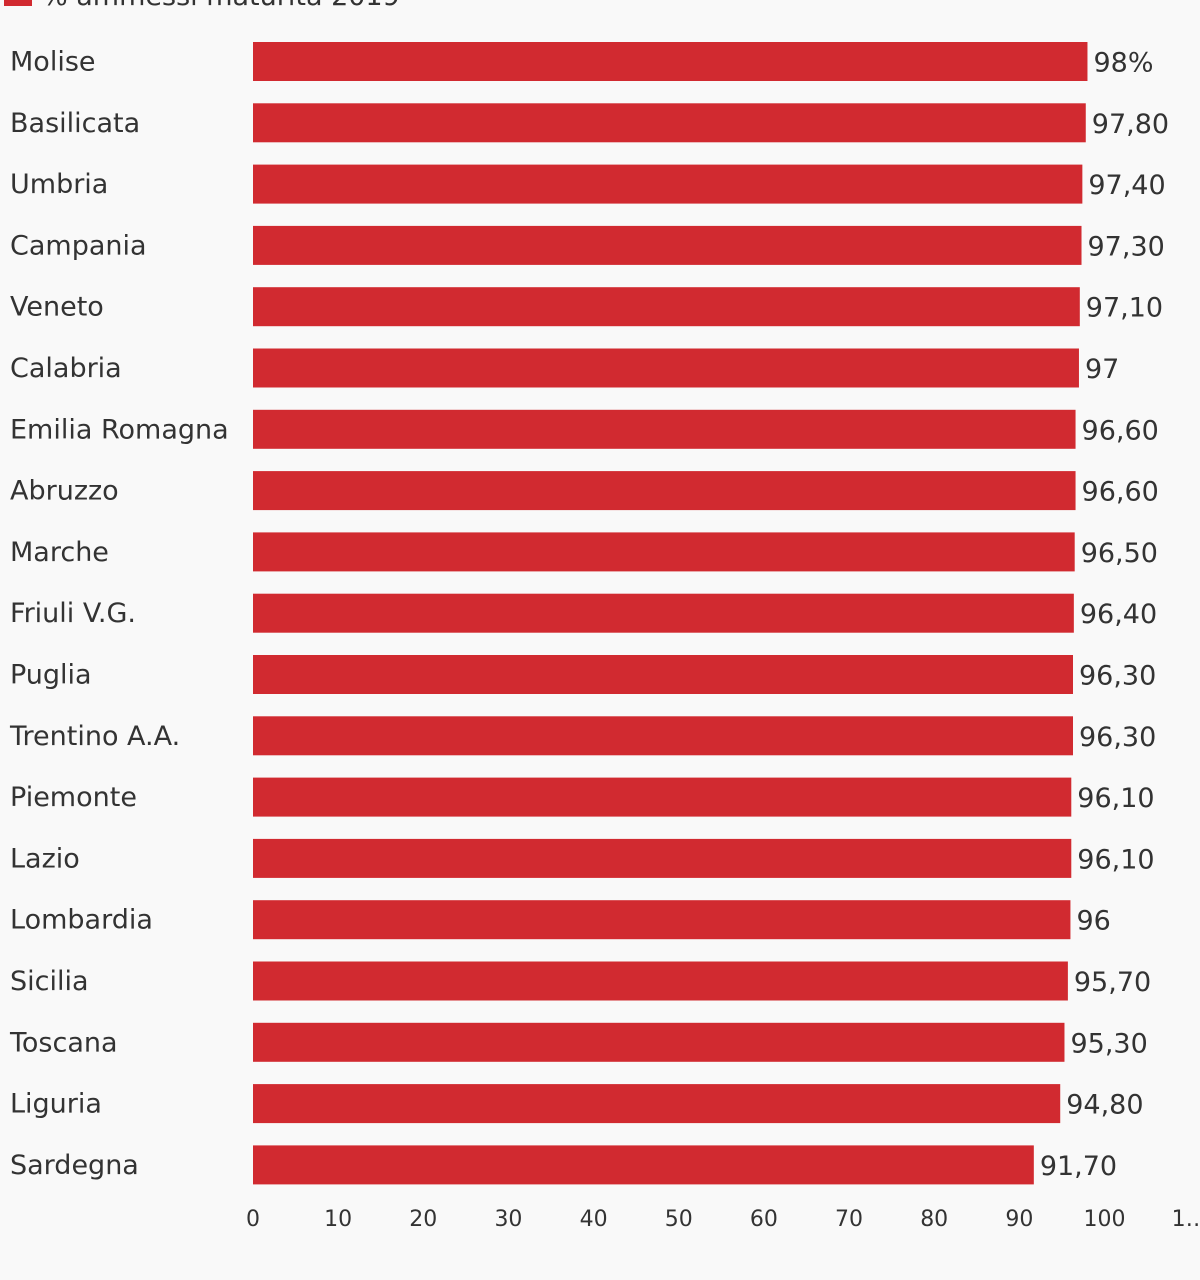  Describe the element at coordinates (81, 920) in the screenshot. I see `category-label: Lombardia` at that location.